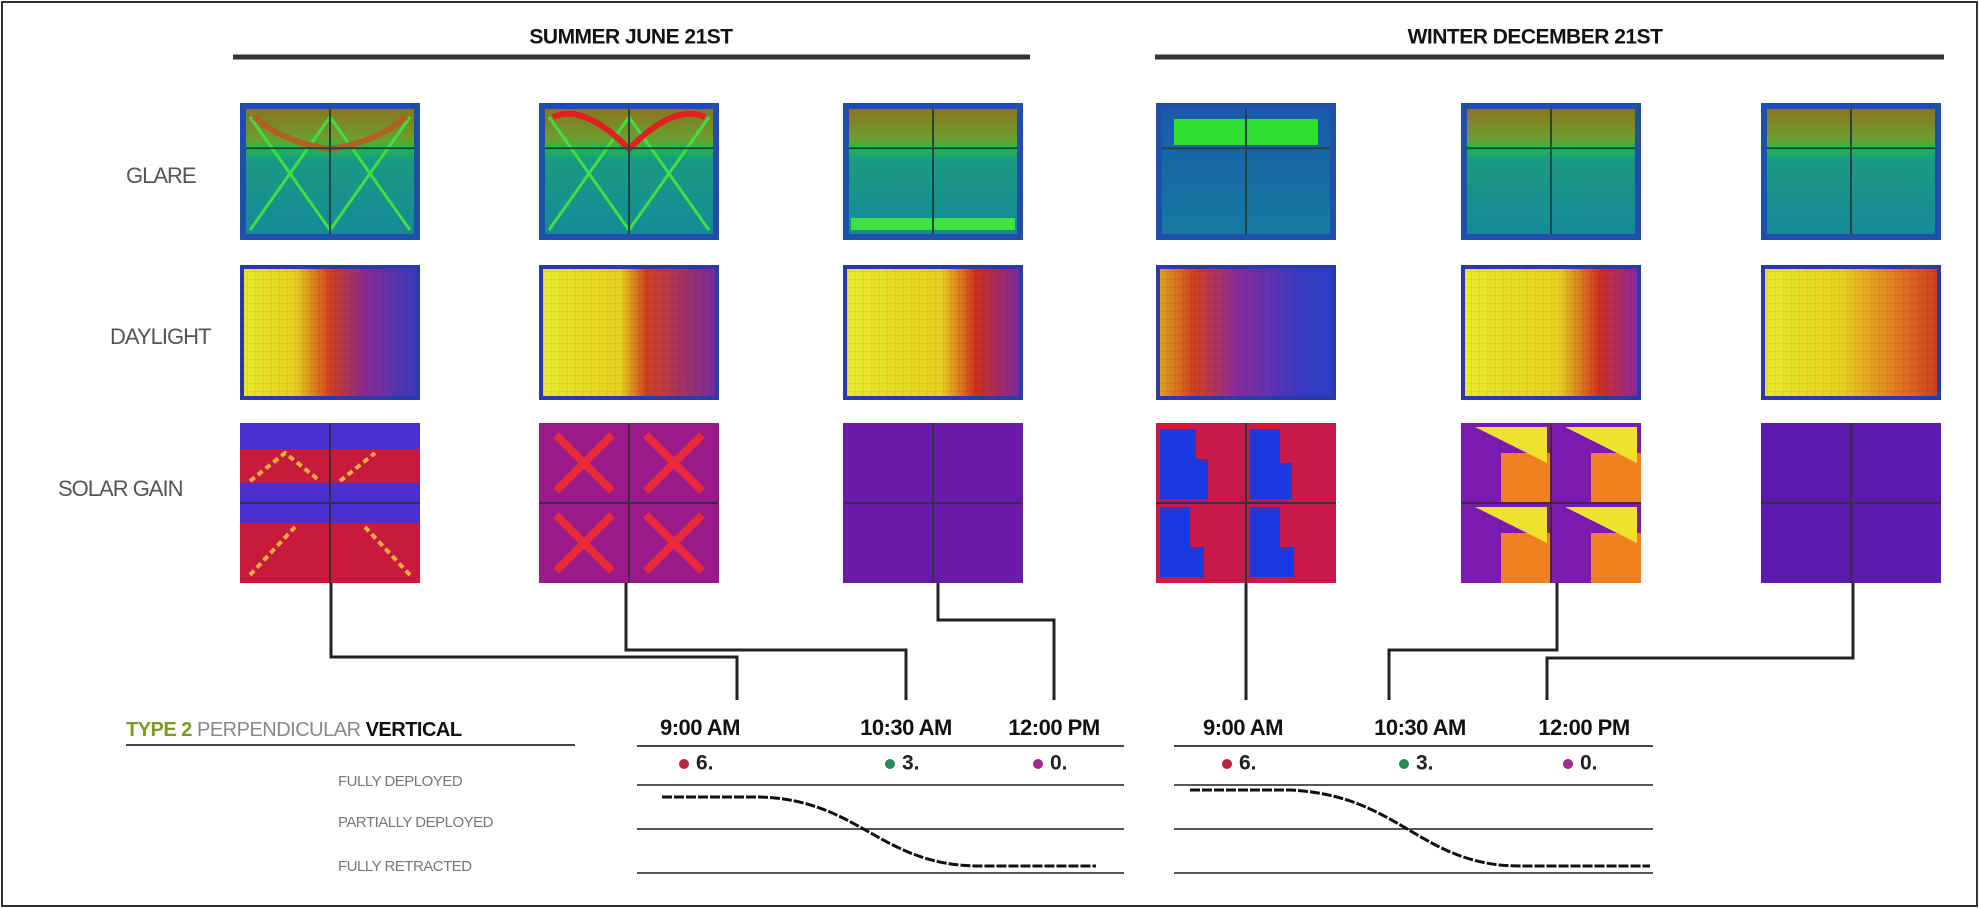 The height and width of the screenshot is (908, 1979). What do you see at coordinates (330, 513) in the screenshot?
I see `solar-lines` at bounding box center [330, 513].